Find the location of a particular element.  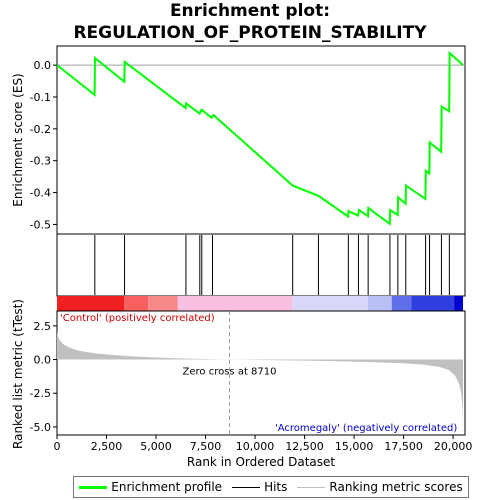

hit-markers is located at coordinates (272, 265).